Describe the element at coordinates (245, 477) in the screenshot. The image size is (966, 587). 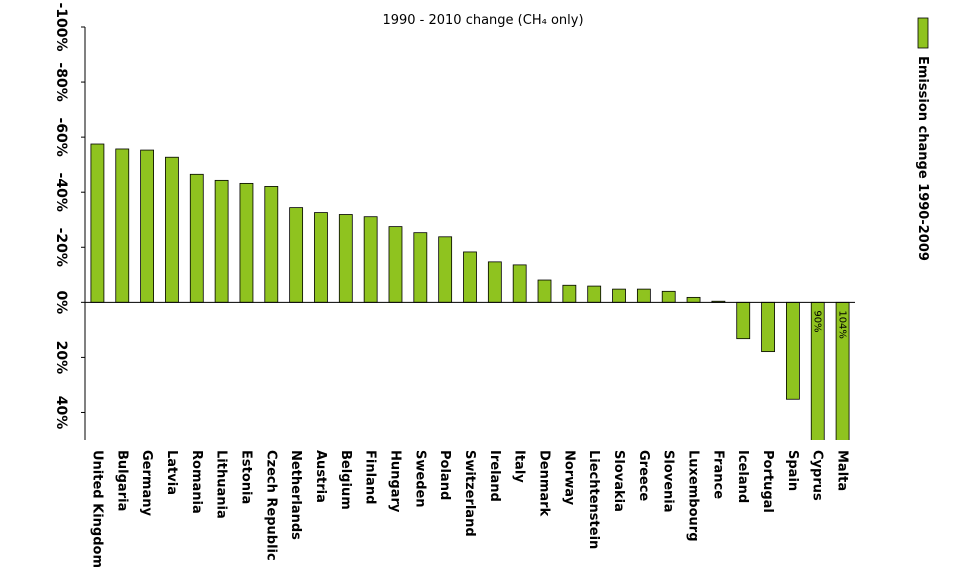
I see `x-tick-label: Estonia` at that location.